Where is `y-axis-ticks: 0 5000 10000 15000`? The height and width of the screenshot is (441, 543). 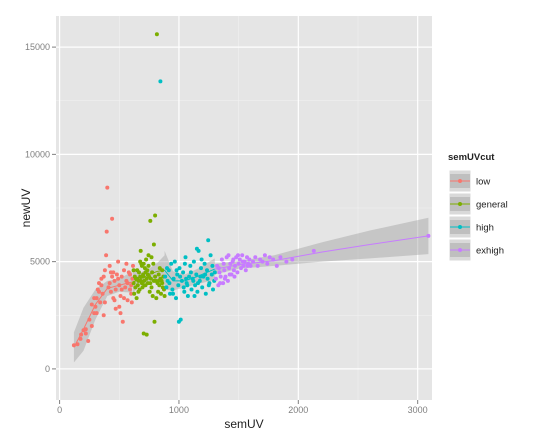
y-axis-ticks: 0 5000 10000 15000 is located at coordinates (40, 208).